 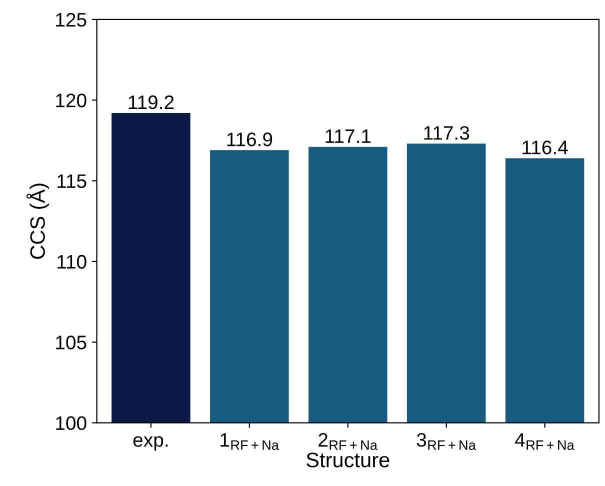 I want to click on x-tick-label: 3$_{RF+Na}$, so click(x=446, y=441).